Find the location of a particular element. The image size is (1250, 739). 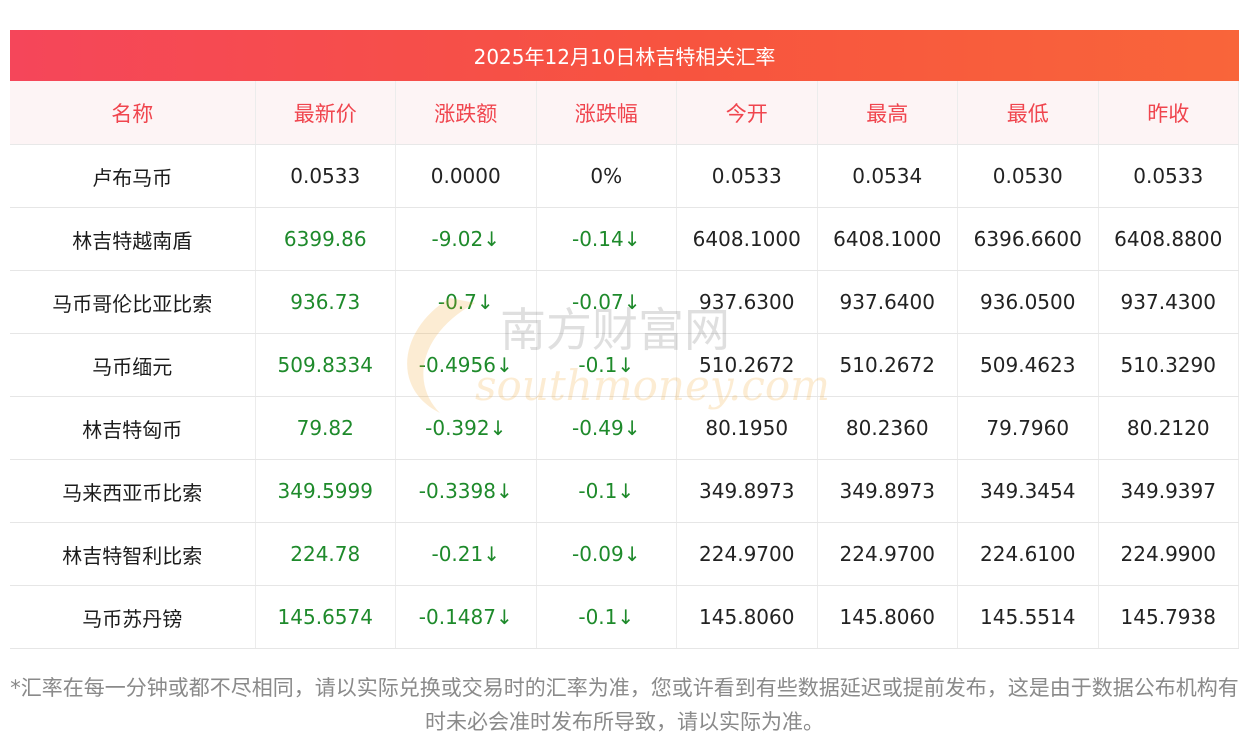

table-title: 2025年12月10日林吉特相关汇率 is located at coordinates (624, 55).